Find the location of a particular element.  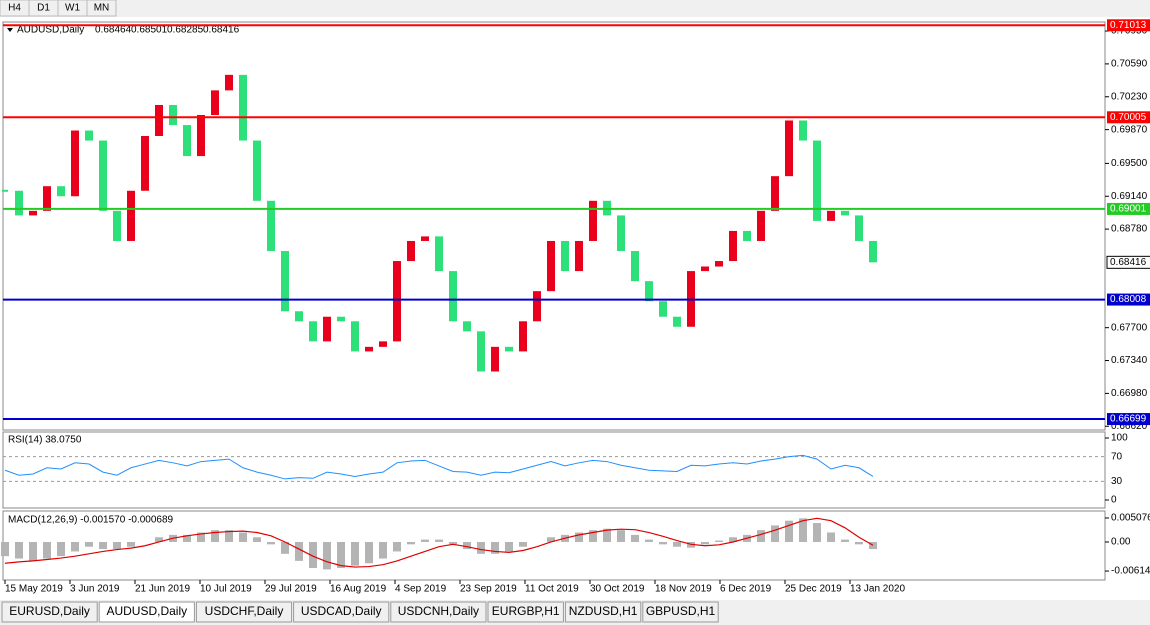

symbol-tab-label: NZDUSD,H1 is located at coordinates (603, 611).